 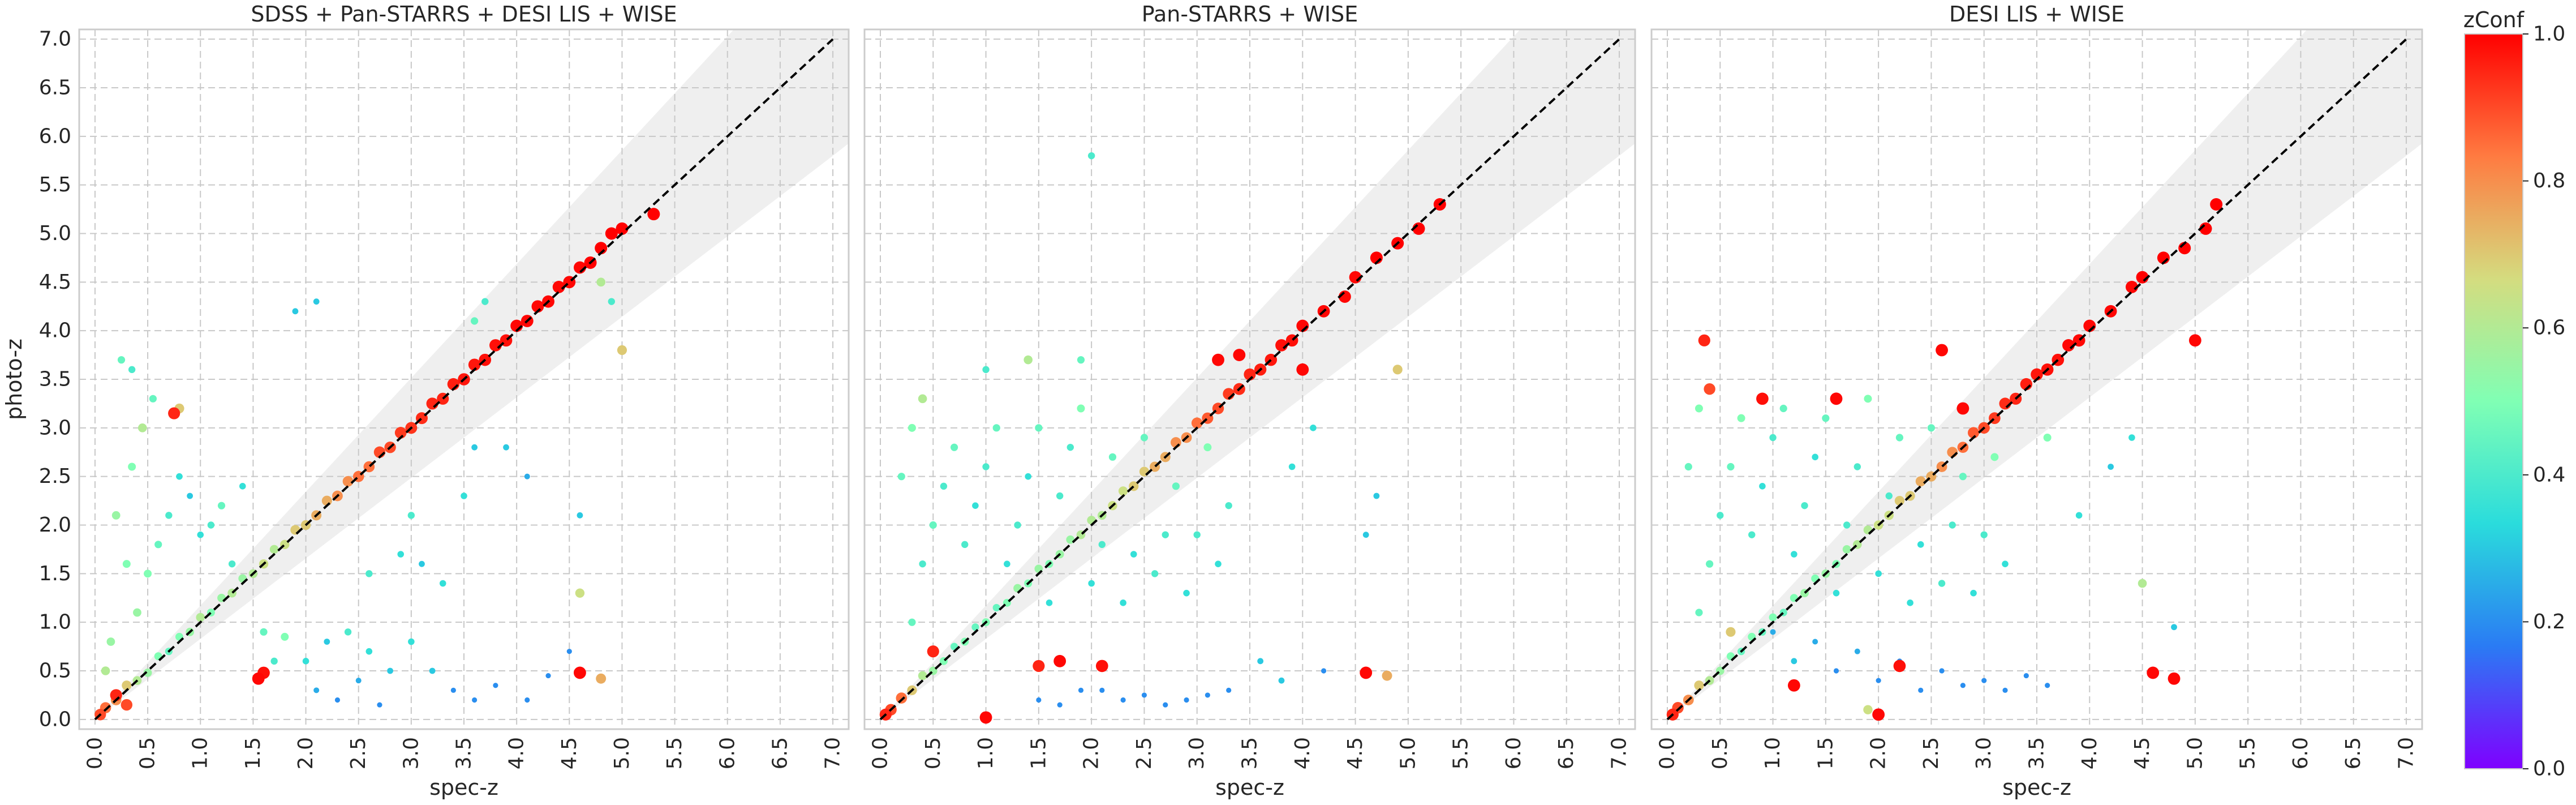 What do you see at coordinates (2090, 753) in the screenshot?
I see `x-tick-label: 4.0` at bounding box center [2090, 753].